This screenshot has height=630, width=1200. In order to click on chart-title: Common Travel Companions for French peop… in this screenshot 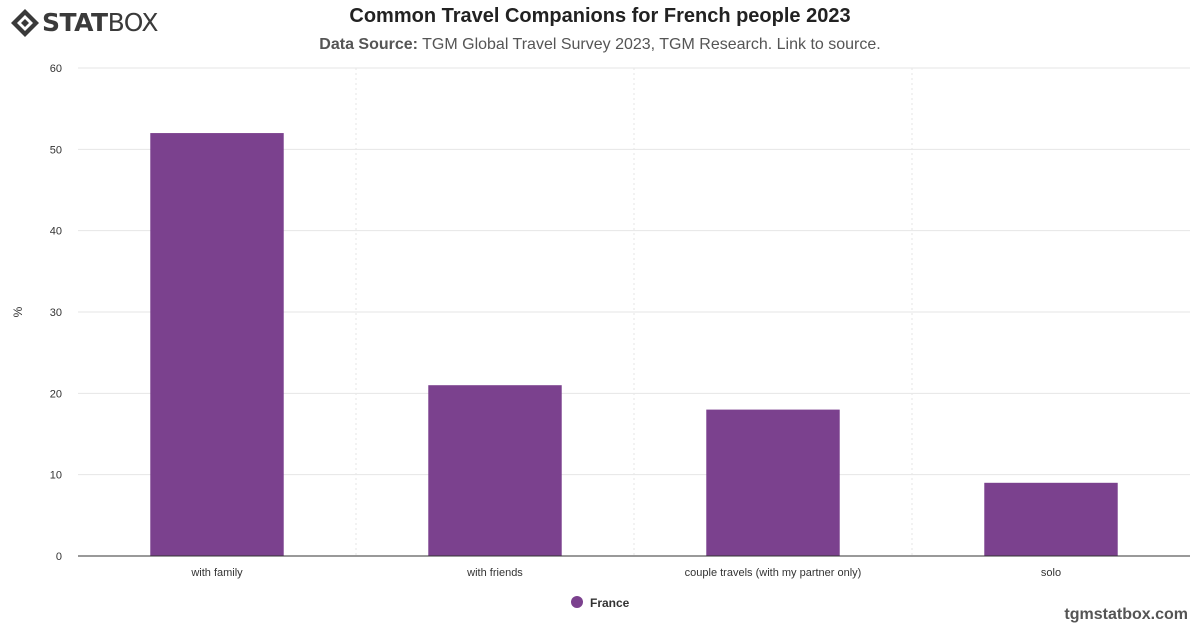, I will do `click(600, 16)`.